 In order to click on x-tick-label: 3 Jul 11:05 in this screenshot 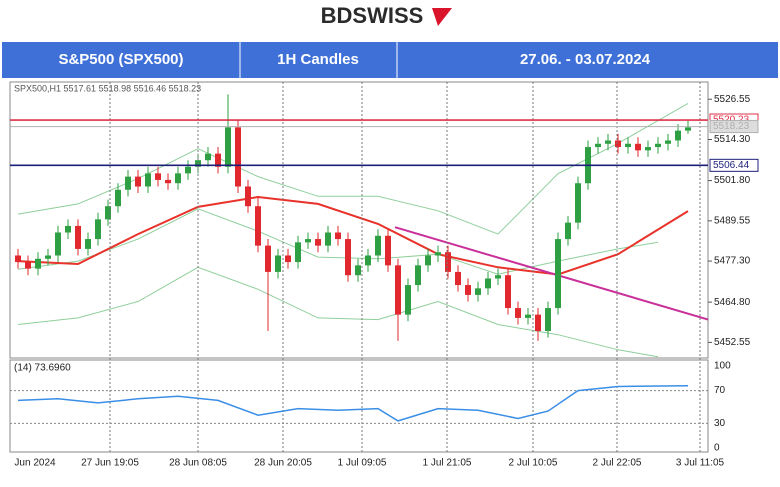, I will do `click(700, 463)`.